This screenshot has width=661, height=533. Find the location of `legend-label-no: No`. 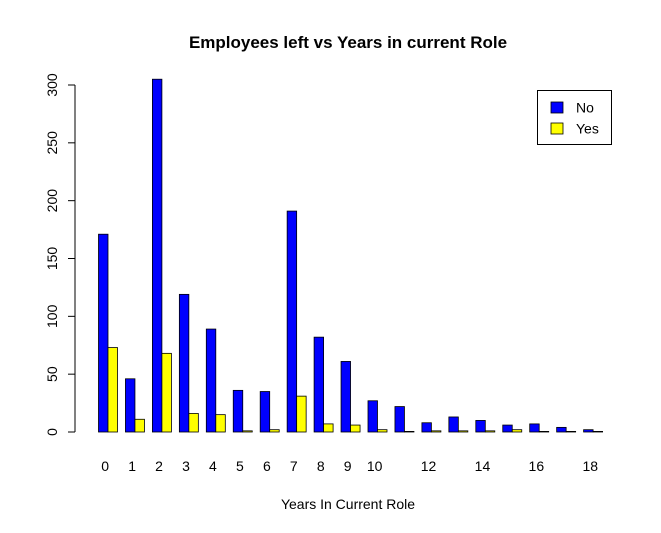

legend-label-no: No is located at coordinates (585, 108).